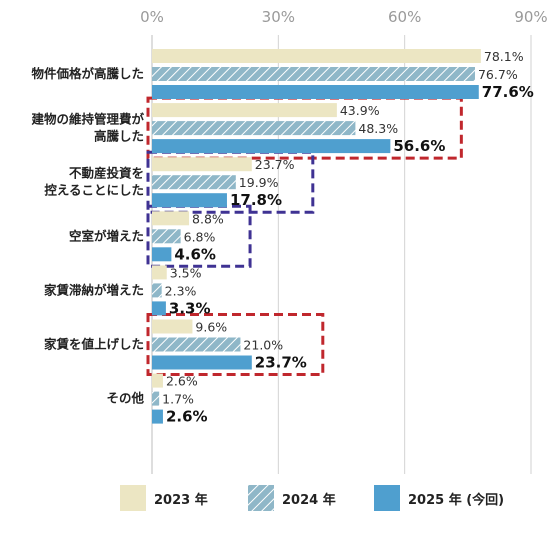 Image resolution: width=560 pixels, height=534 pixels. Describe the element at coordinates (181, 500) in the screenshot. I see `legend-label: 2023 年` at that location.